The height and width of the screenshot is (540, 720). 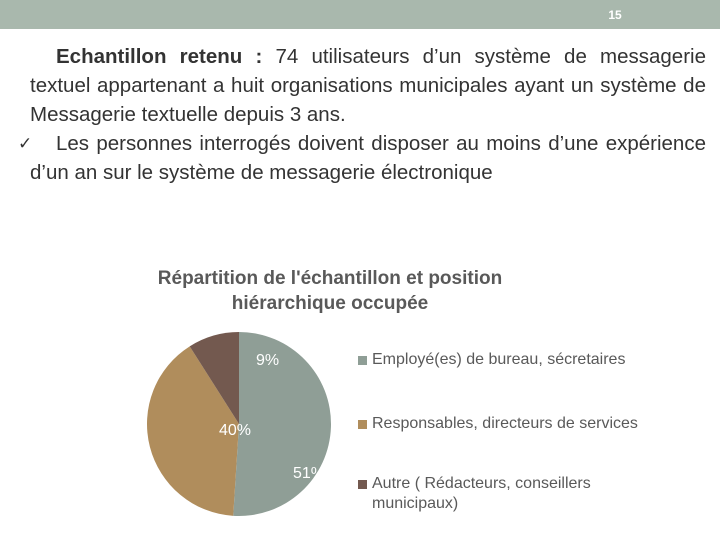 What do you see at coordinates (267, 360) in the screenshot?
I see `pie-data-label: 9%` at bounding box center [267, 360].